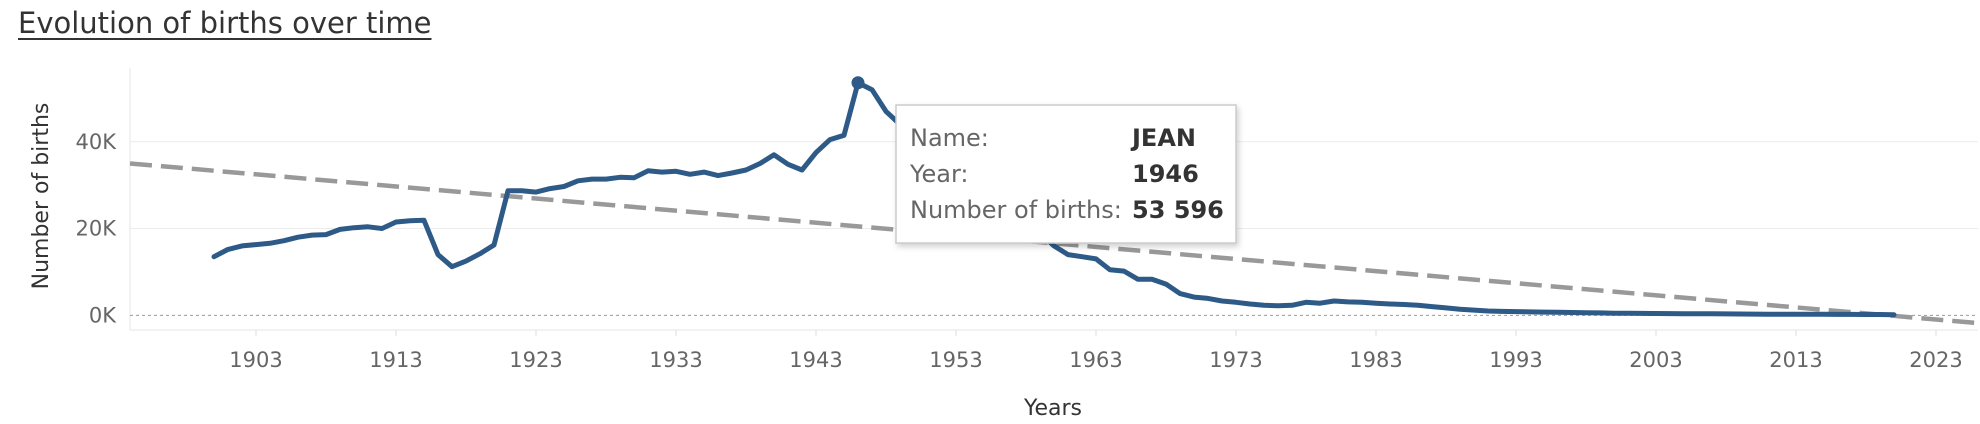  I want to click on x-tick-label: 1973, so click(1235, 360).